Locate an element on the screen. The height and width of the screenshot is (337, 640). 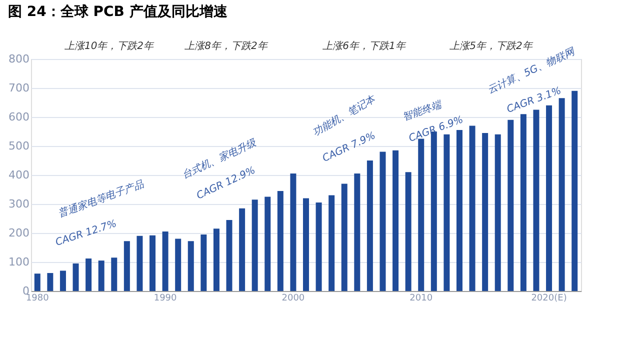
y-tick-label: 400 is located at coordinates (19, 175).